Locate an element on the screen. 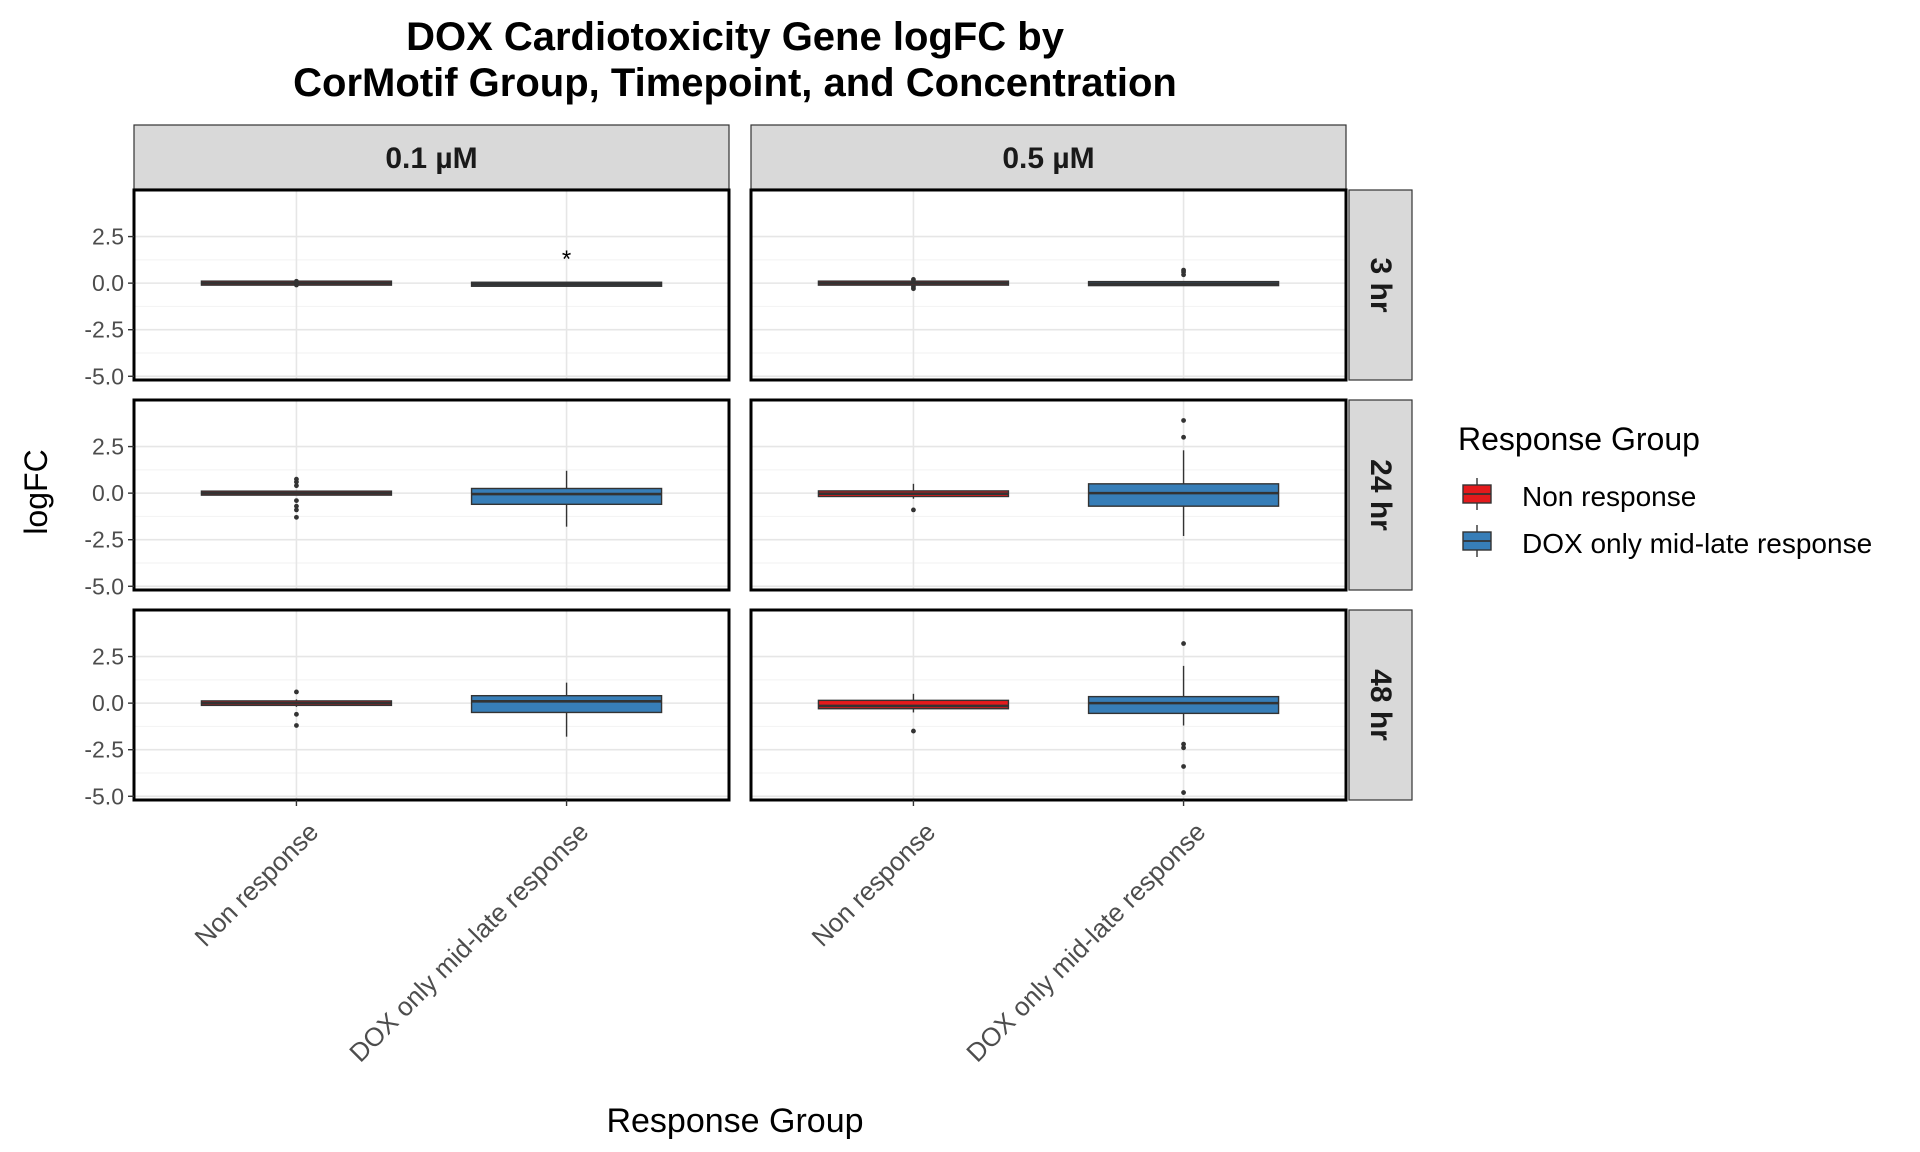 Image resolution: width=1920 pixels, height=1152 pixels. panel-0-1-um-48-hr-border is located at coordinates (431, 705).